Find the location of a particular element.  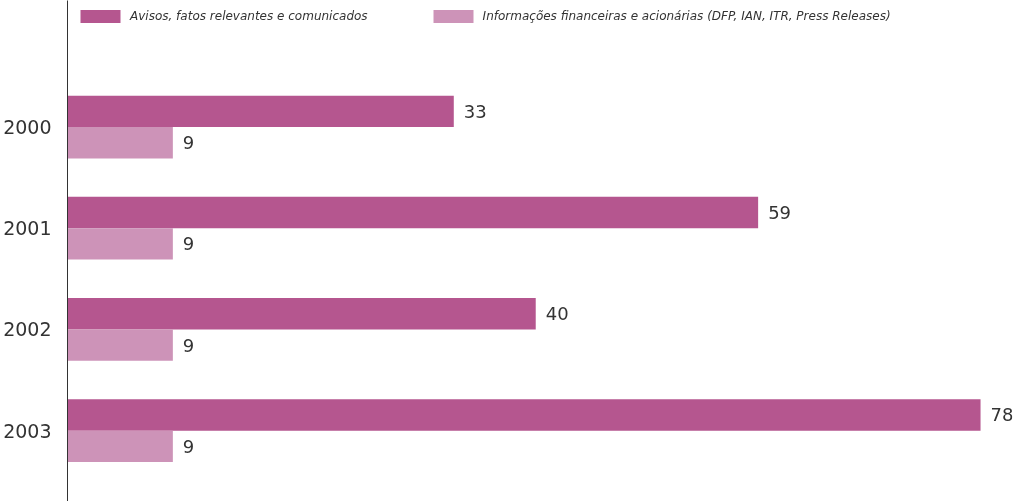

data-label: 40 is located at coordinates (557, 314).